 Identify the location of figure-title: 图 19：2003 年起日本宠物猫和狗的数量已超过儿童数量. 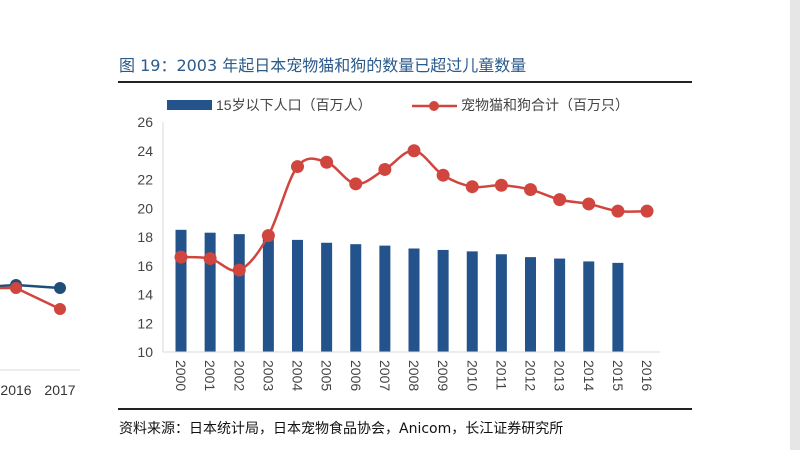
(323, 65).